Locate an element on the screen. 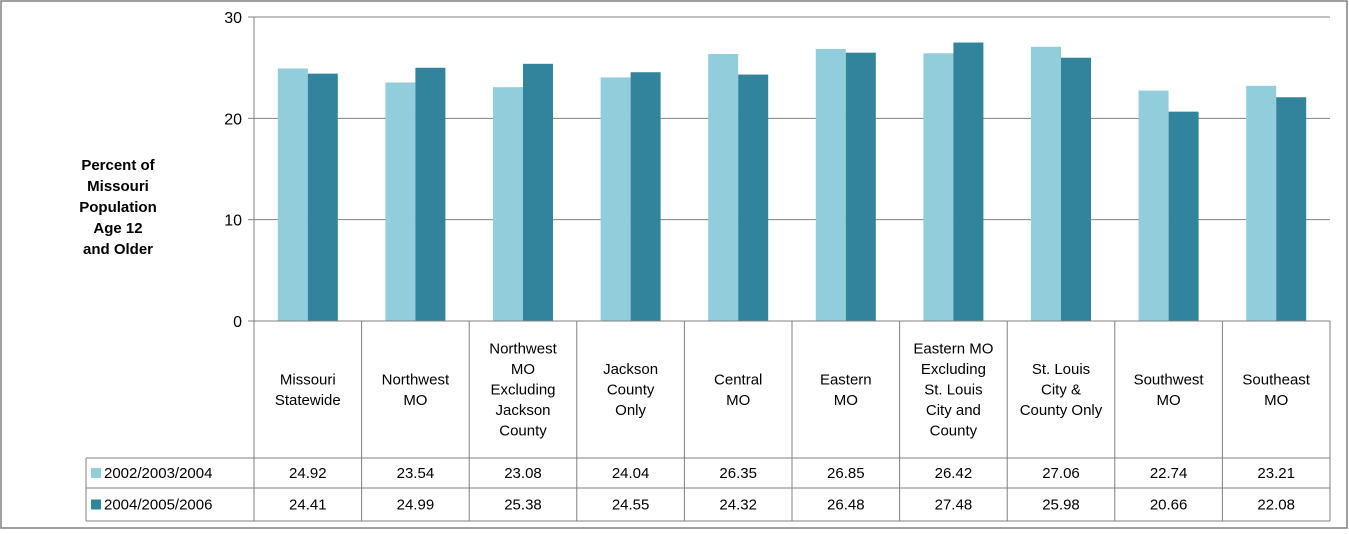  category-label: Central is located at coordinates (738, 379).